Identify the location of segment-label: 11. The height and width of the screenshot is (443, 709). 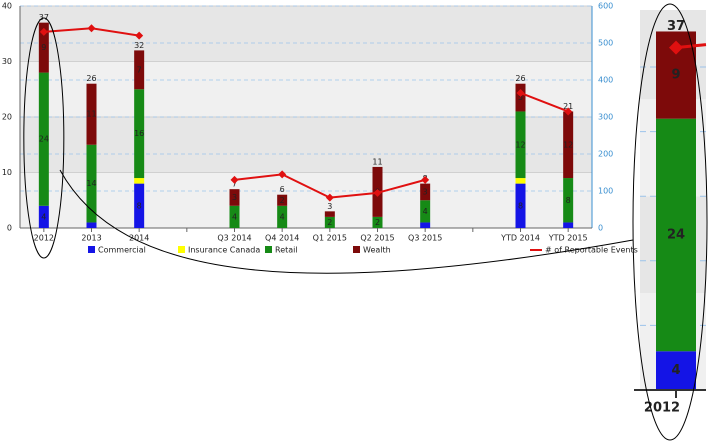
(91, 114).